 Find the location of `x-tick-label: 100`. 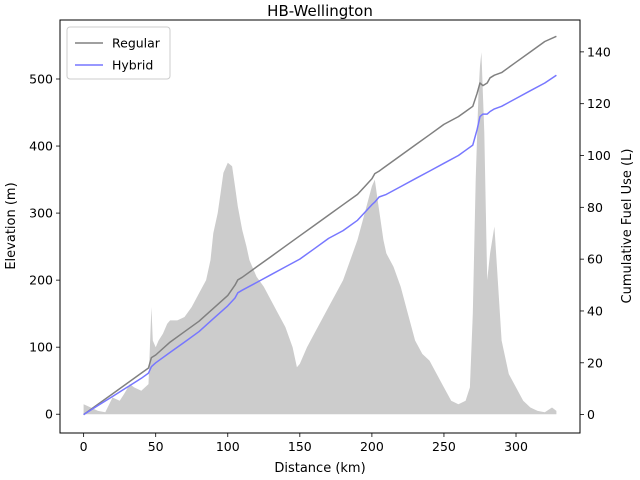

x-tick-label: 100 is located at coordinates (228, 446).